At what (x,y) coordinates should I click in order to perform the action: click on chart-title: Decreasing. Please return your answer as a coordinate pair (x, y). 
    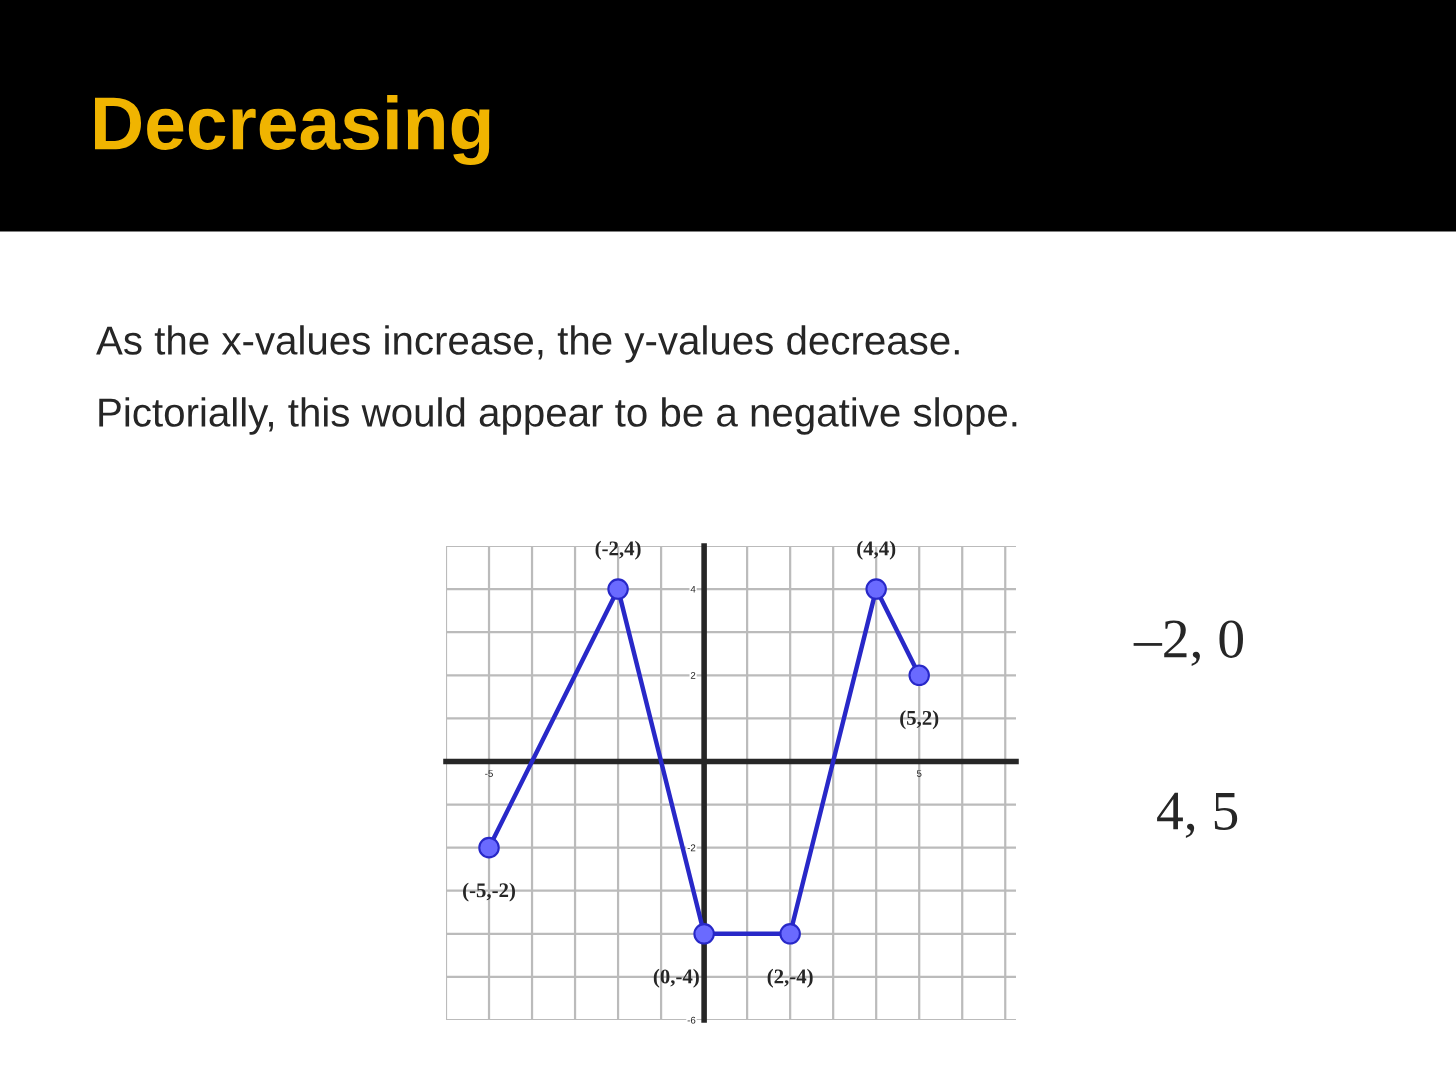
    Looking at the image, I should click on (292, 130).